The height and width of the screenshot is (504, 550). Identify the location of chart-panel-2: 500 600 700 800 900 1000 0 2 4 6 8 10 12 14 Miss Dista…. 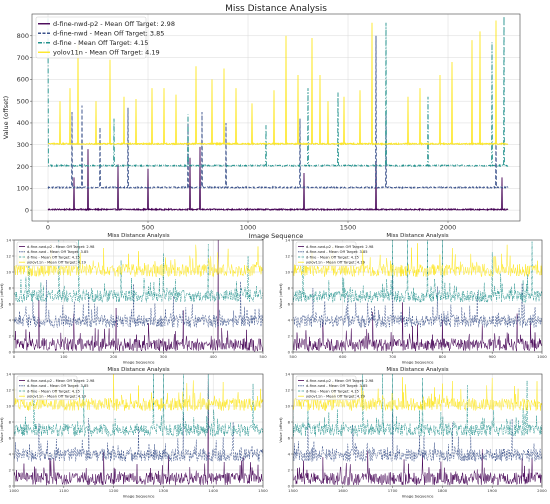
(412, 299).